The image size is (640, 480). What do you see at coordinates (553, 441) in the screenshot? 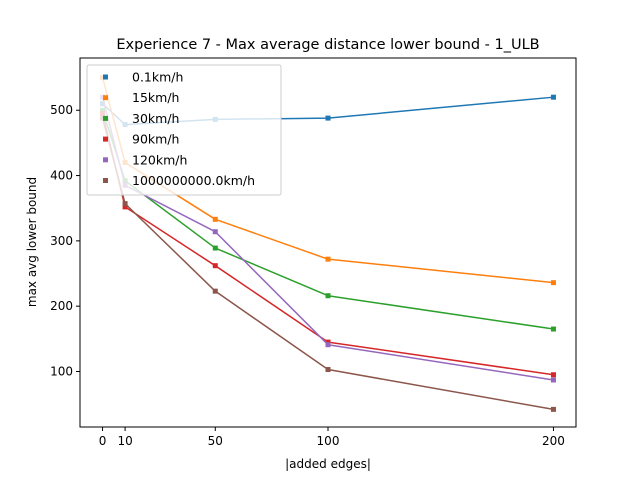
I see `x-tick-label: 200` at bounding box center [553, 441].